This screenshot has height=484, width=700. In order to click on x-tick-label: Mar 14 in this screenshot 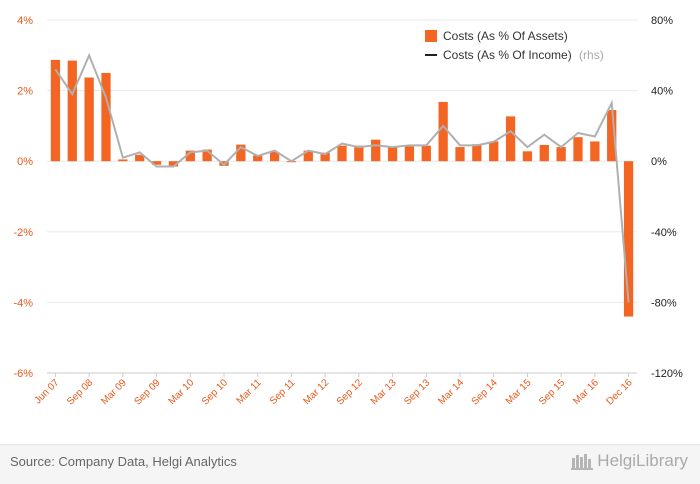, I will do `click(451, 392)`.